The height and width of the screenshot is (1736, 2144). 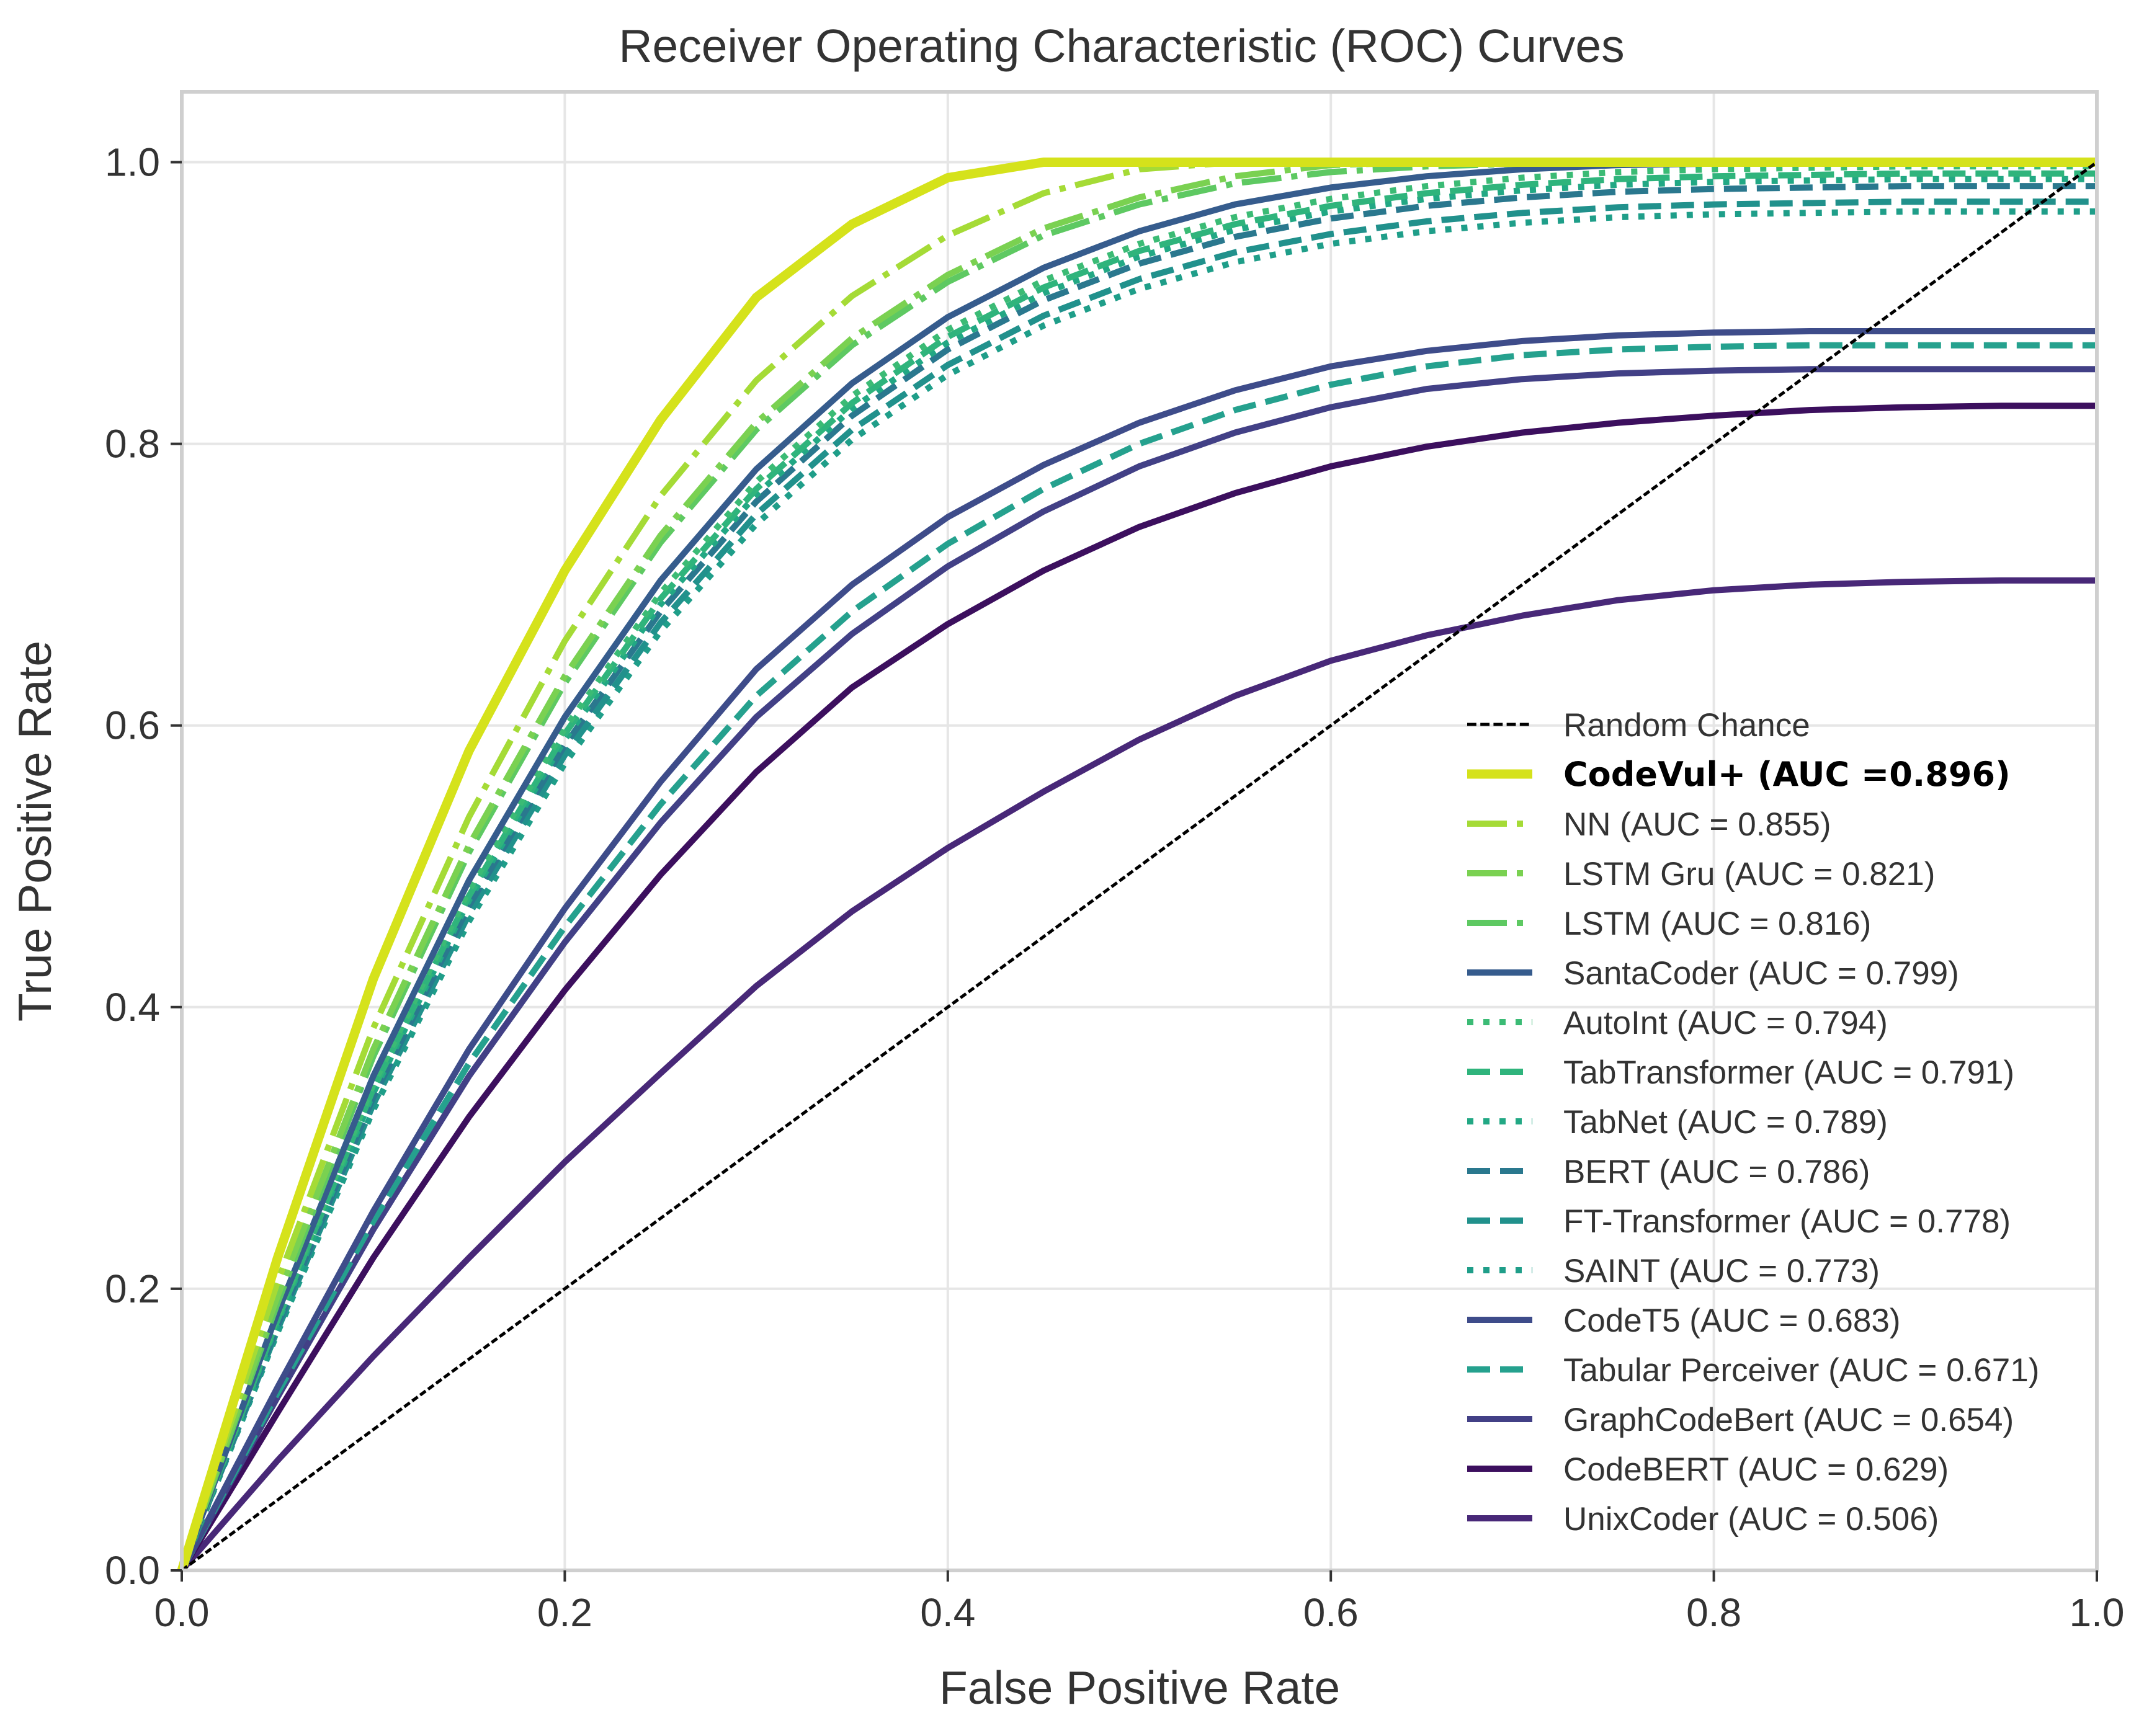 What do you see at coordinates (1725, 1122) in the screenshot?
I see `legend-label: TabNet (AUC = 0.789)` at bounding box center [1725, 1122].